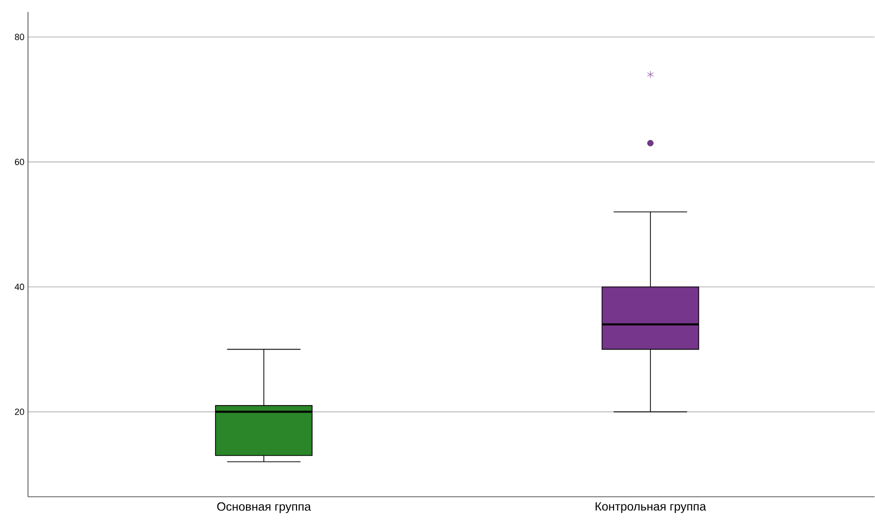 This screenshot has width=875, height=525. Describe the element at coordinates (19, 37) in the screenshot. I see `y-tick-label: 80` at that location.